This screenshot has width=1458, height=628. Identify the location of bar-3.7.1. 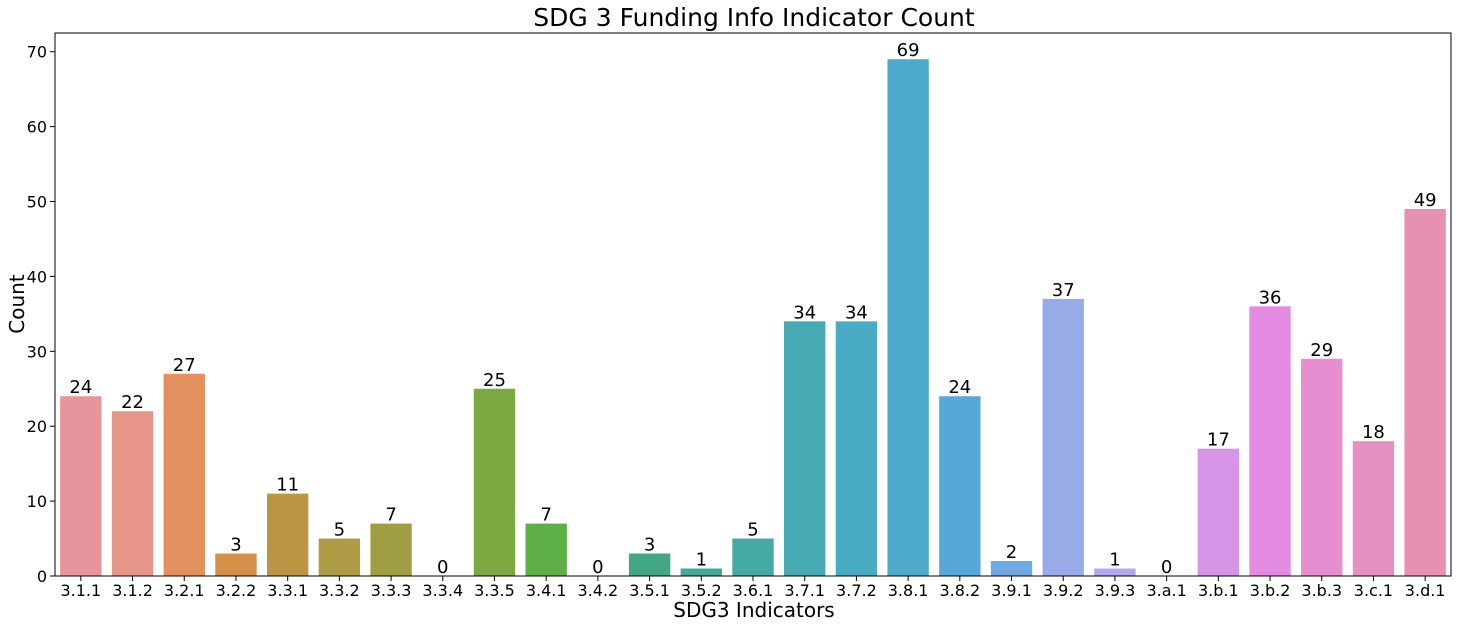
(805, 448).